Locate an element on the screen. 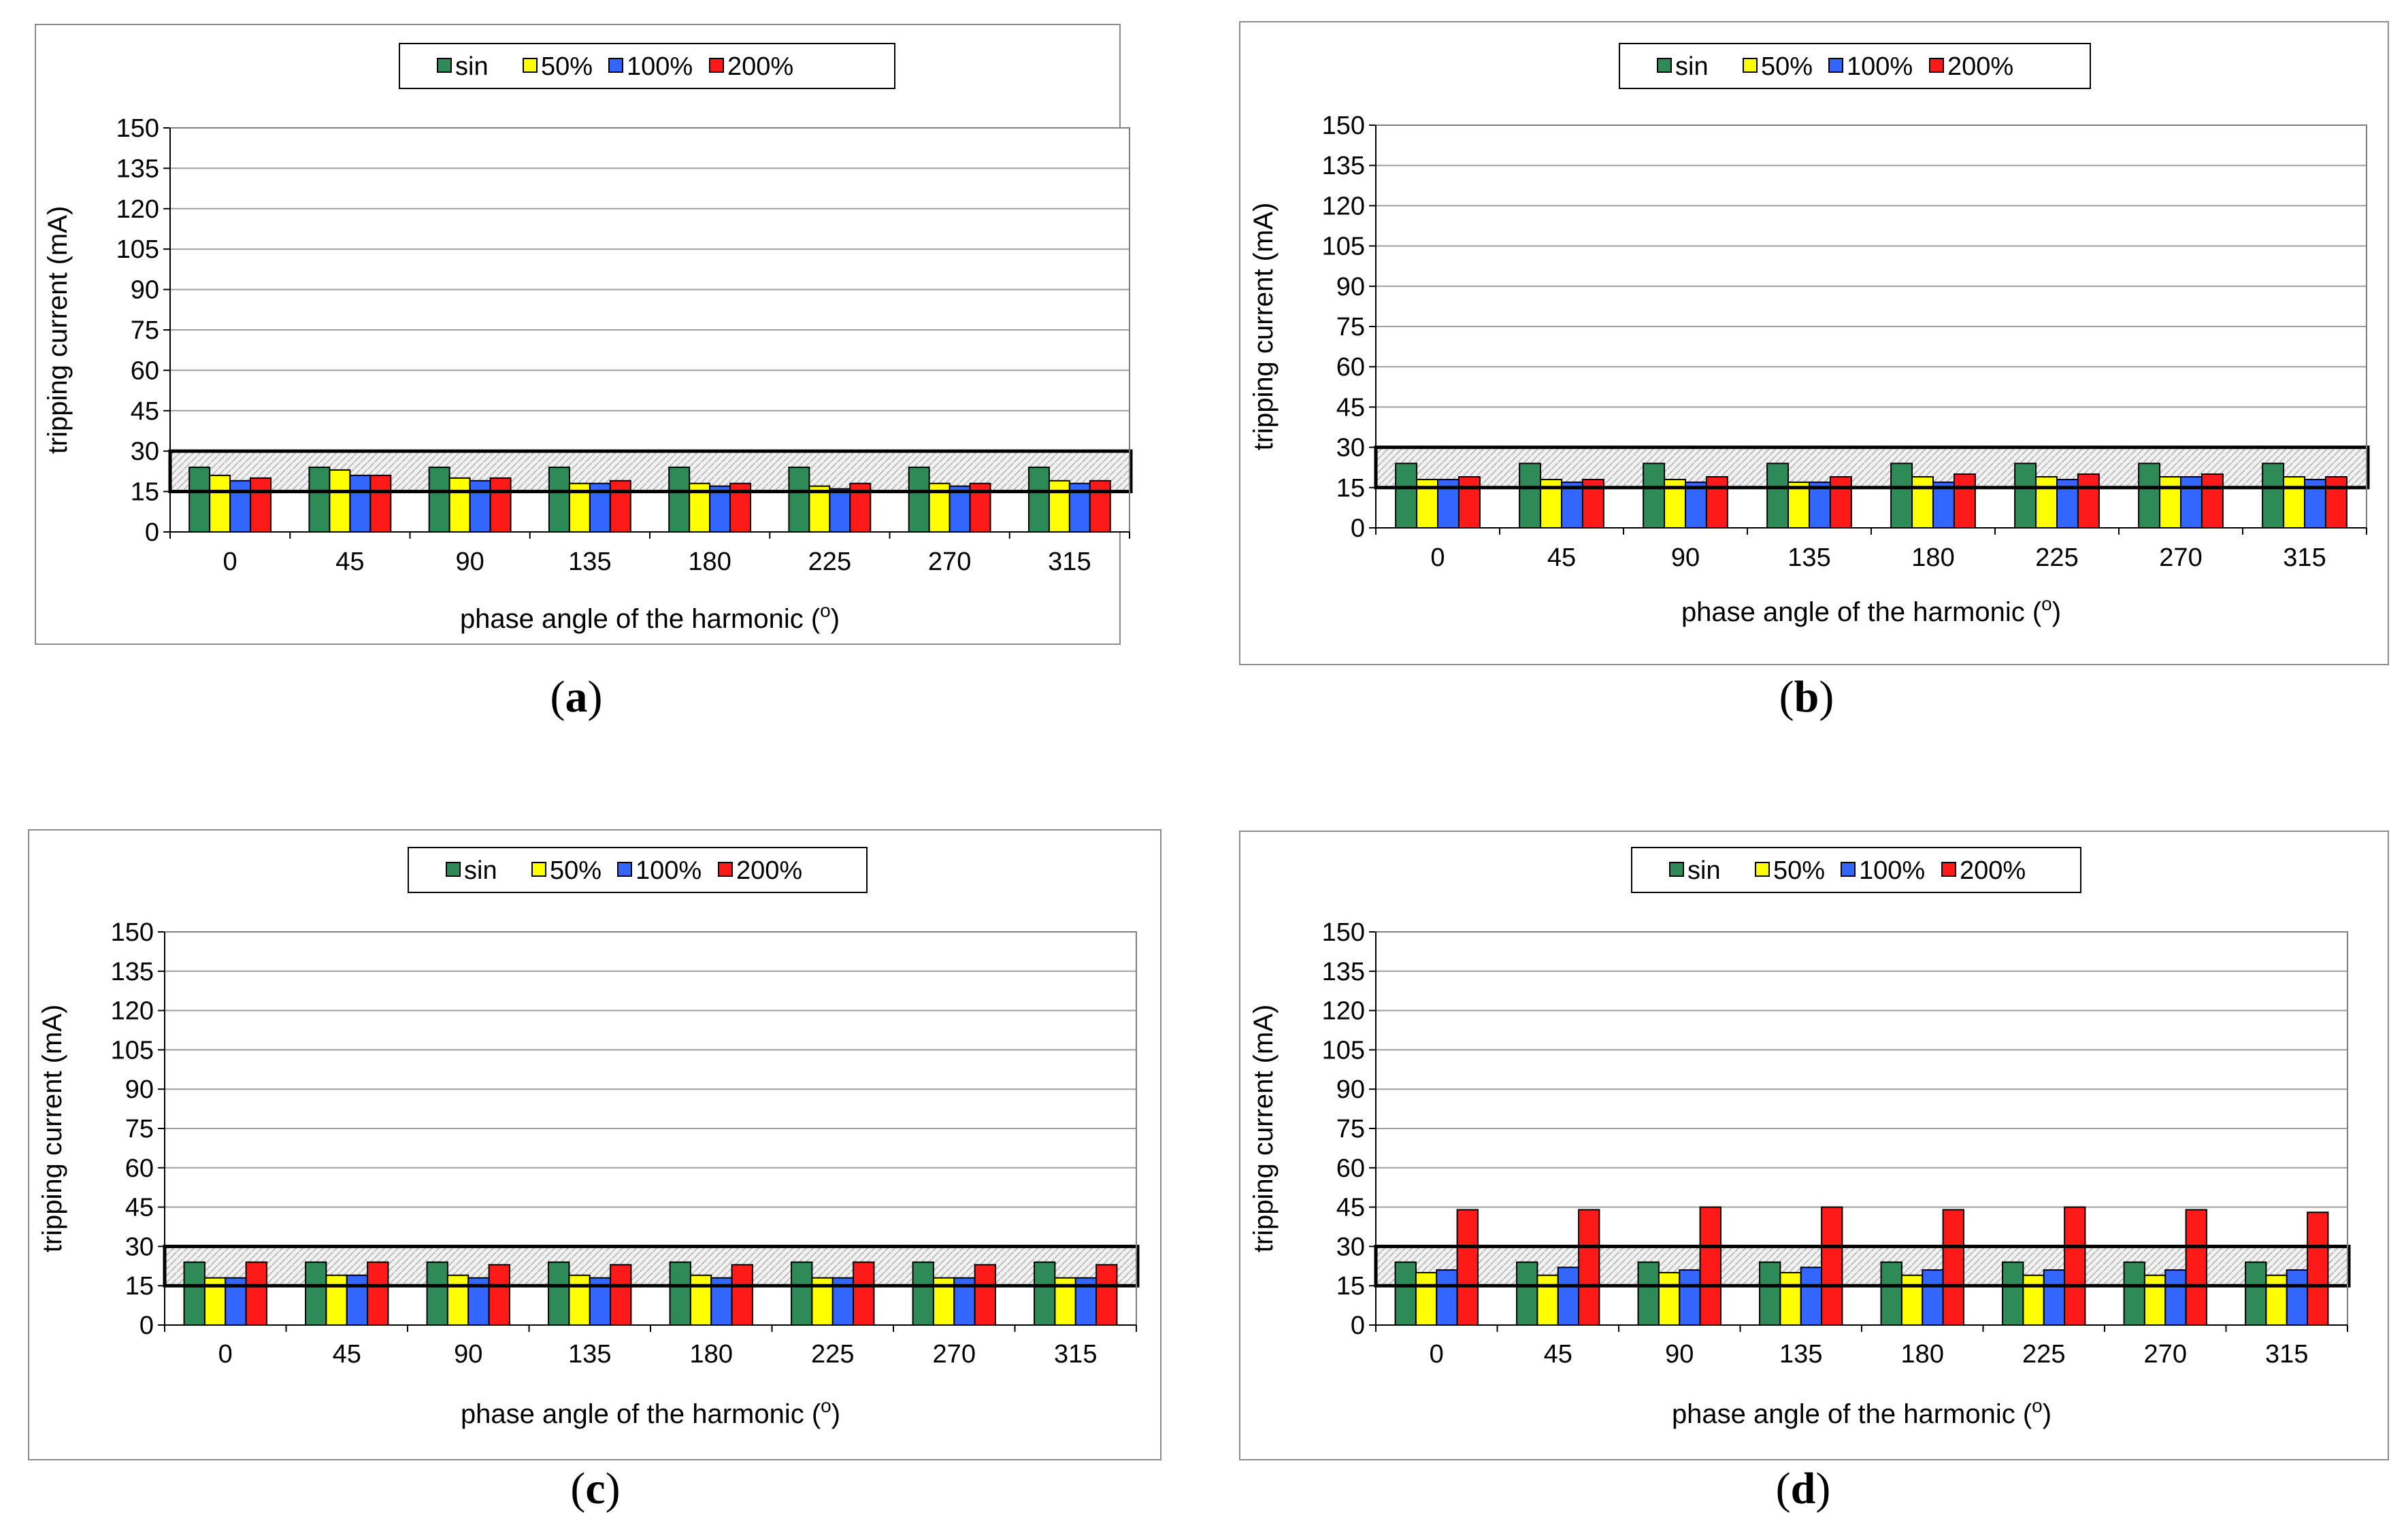 The image size is (2406, 1540). y-tick-label: 150 is located at coordinates (132, 932).